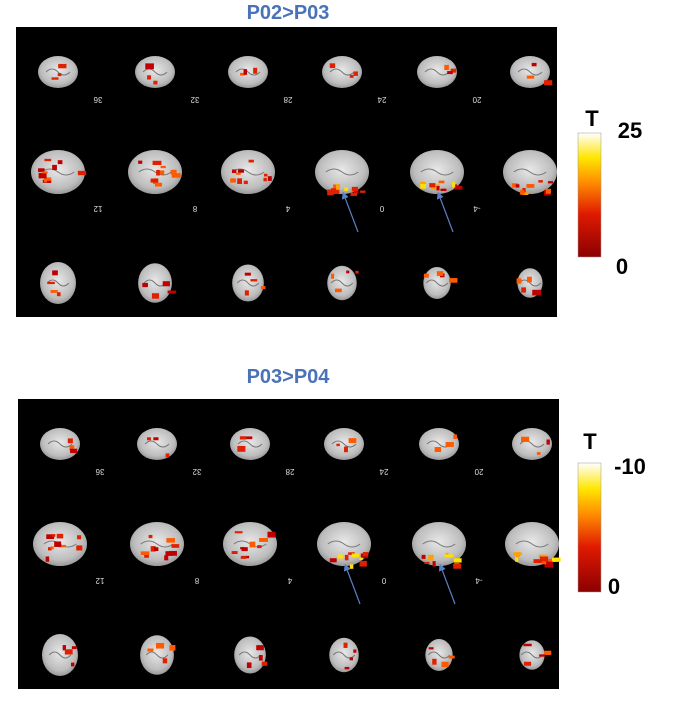 Image resolution: width=681 pixels, height=713 pixels. Describe the element at coordinates (592, 118) in the screenshot. I see `colorbar-label: T` at that location.